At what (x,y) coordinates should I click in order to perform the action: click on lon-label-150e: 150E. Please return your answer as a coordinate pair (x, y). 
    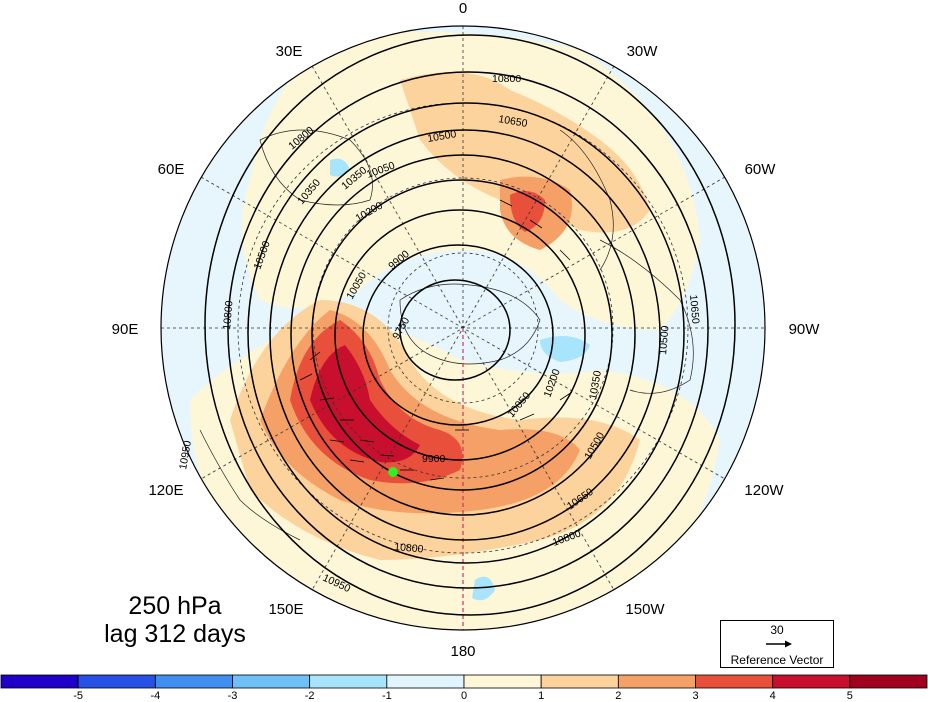
    Looking at the image, I should click on (285, 609).